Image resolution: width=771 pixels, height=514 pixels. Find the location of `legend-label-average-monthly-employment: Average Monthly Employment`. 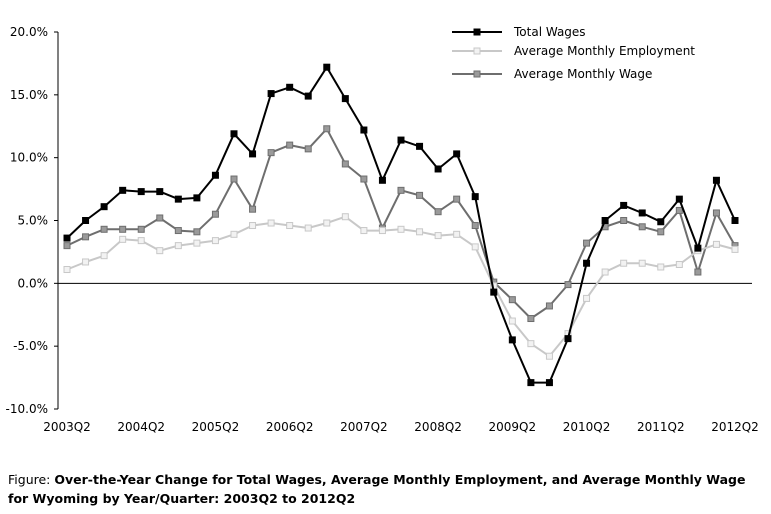

legend-label-average-monthly-employment: Average Monthly Employment is located at coordinates (604, 51).